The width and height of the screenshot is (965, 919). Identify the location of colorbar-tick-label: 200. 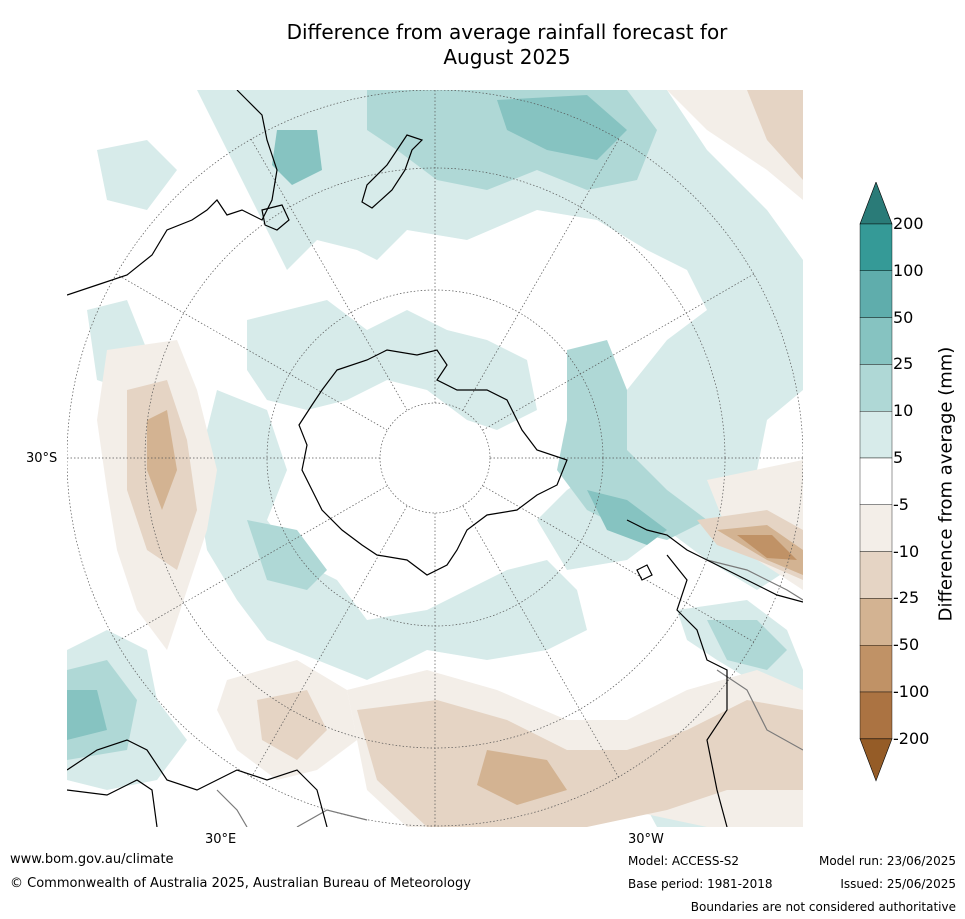
(908, 223).